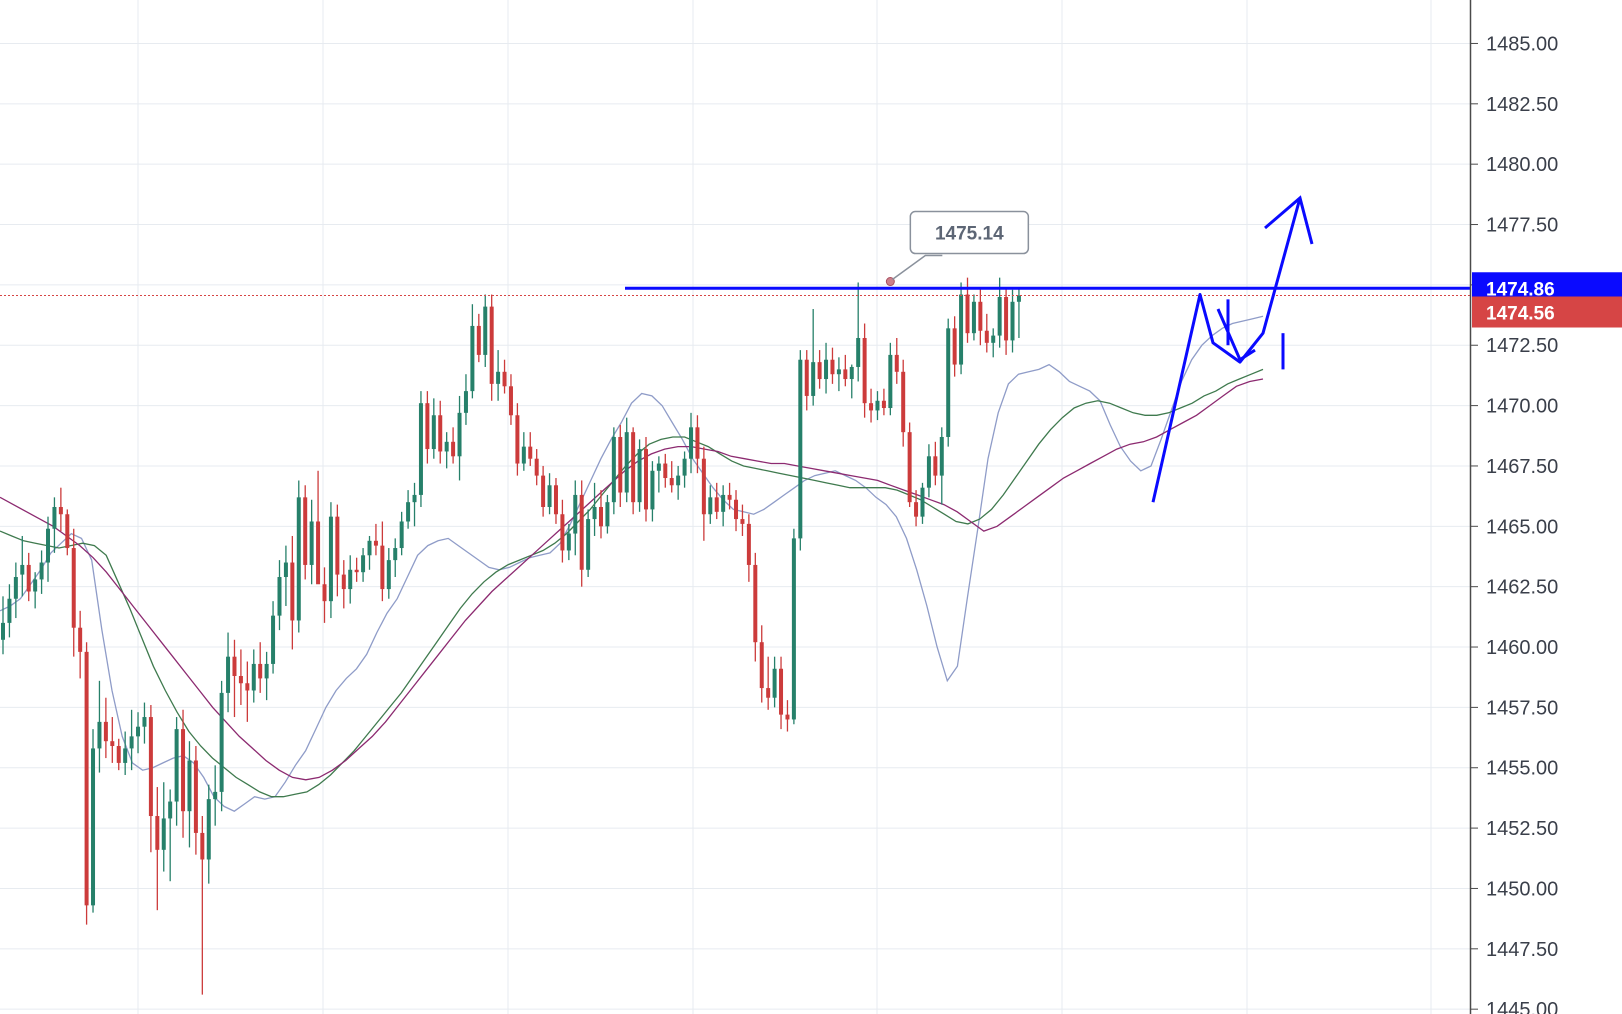 This screenshot has height=1014, width=1622. I want to click on price-tick-label: 1485.00, so click(1522, 44).